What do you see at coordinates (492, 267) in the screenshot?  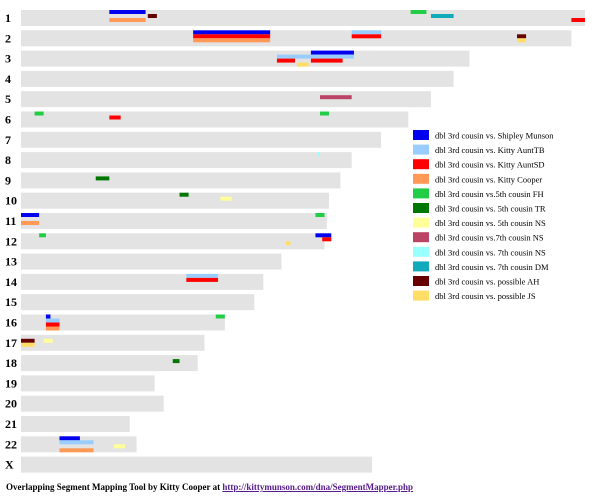 I see `legend-entry-label: dbl 3rd cousin vs. 7th cousin DM` at bounding box center [492, 267].